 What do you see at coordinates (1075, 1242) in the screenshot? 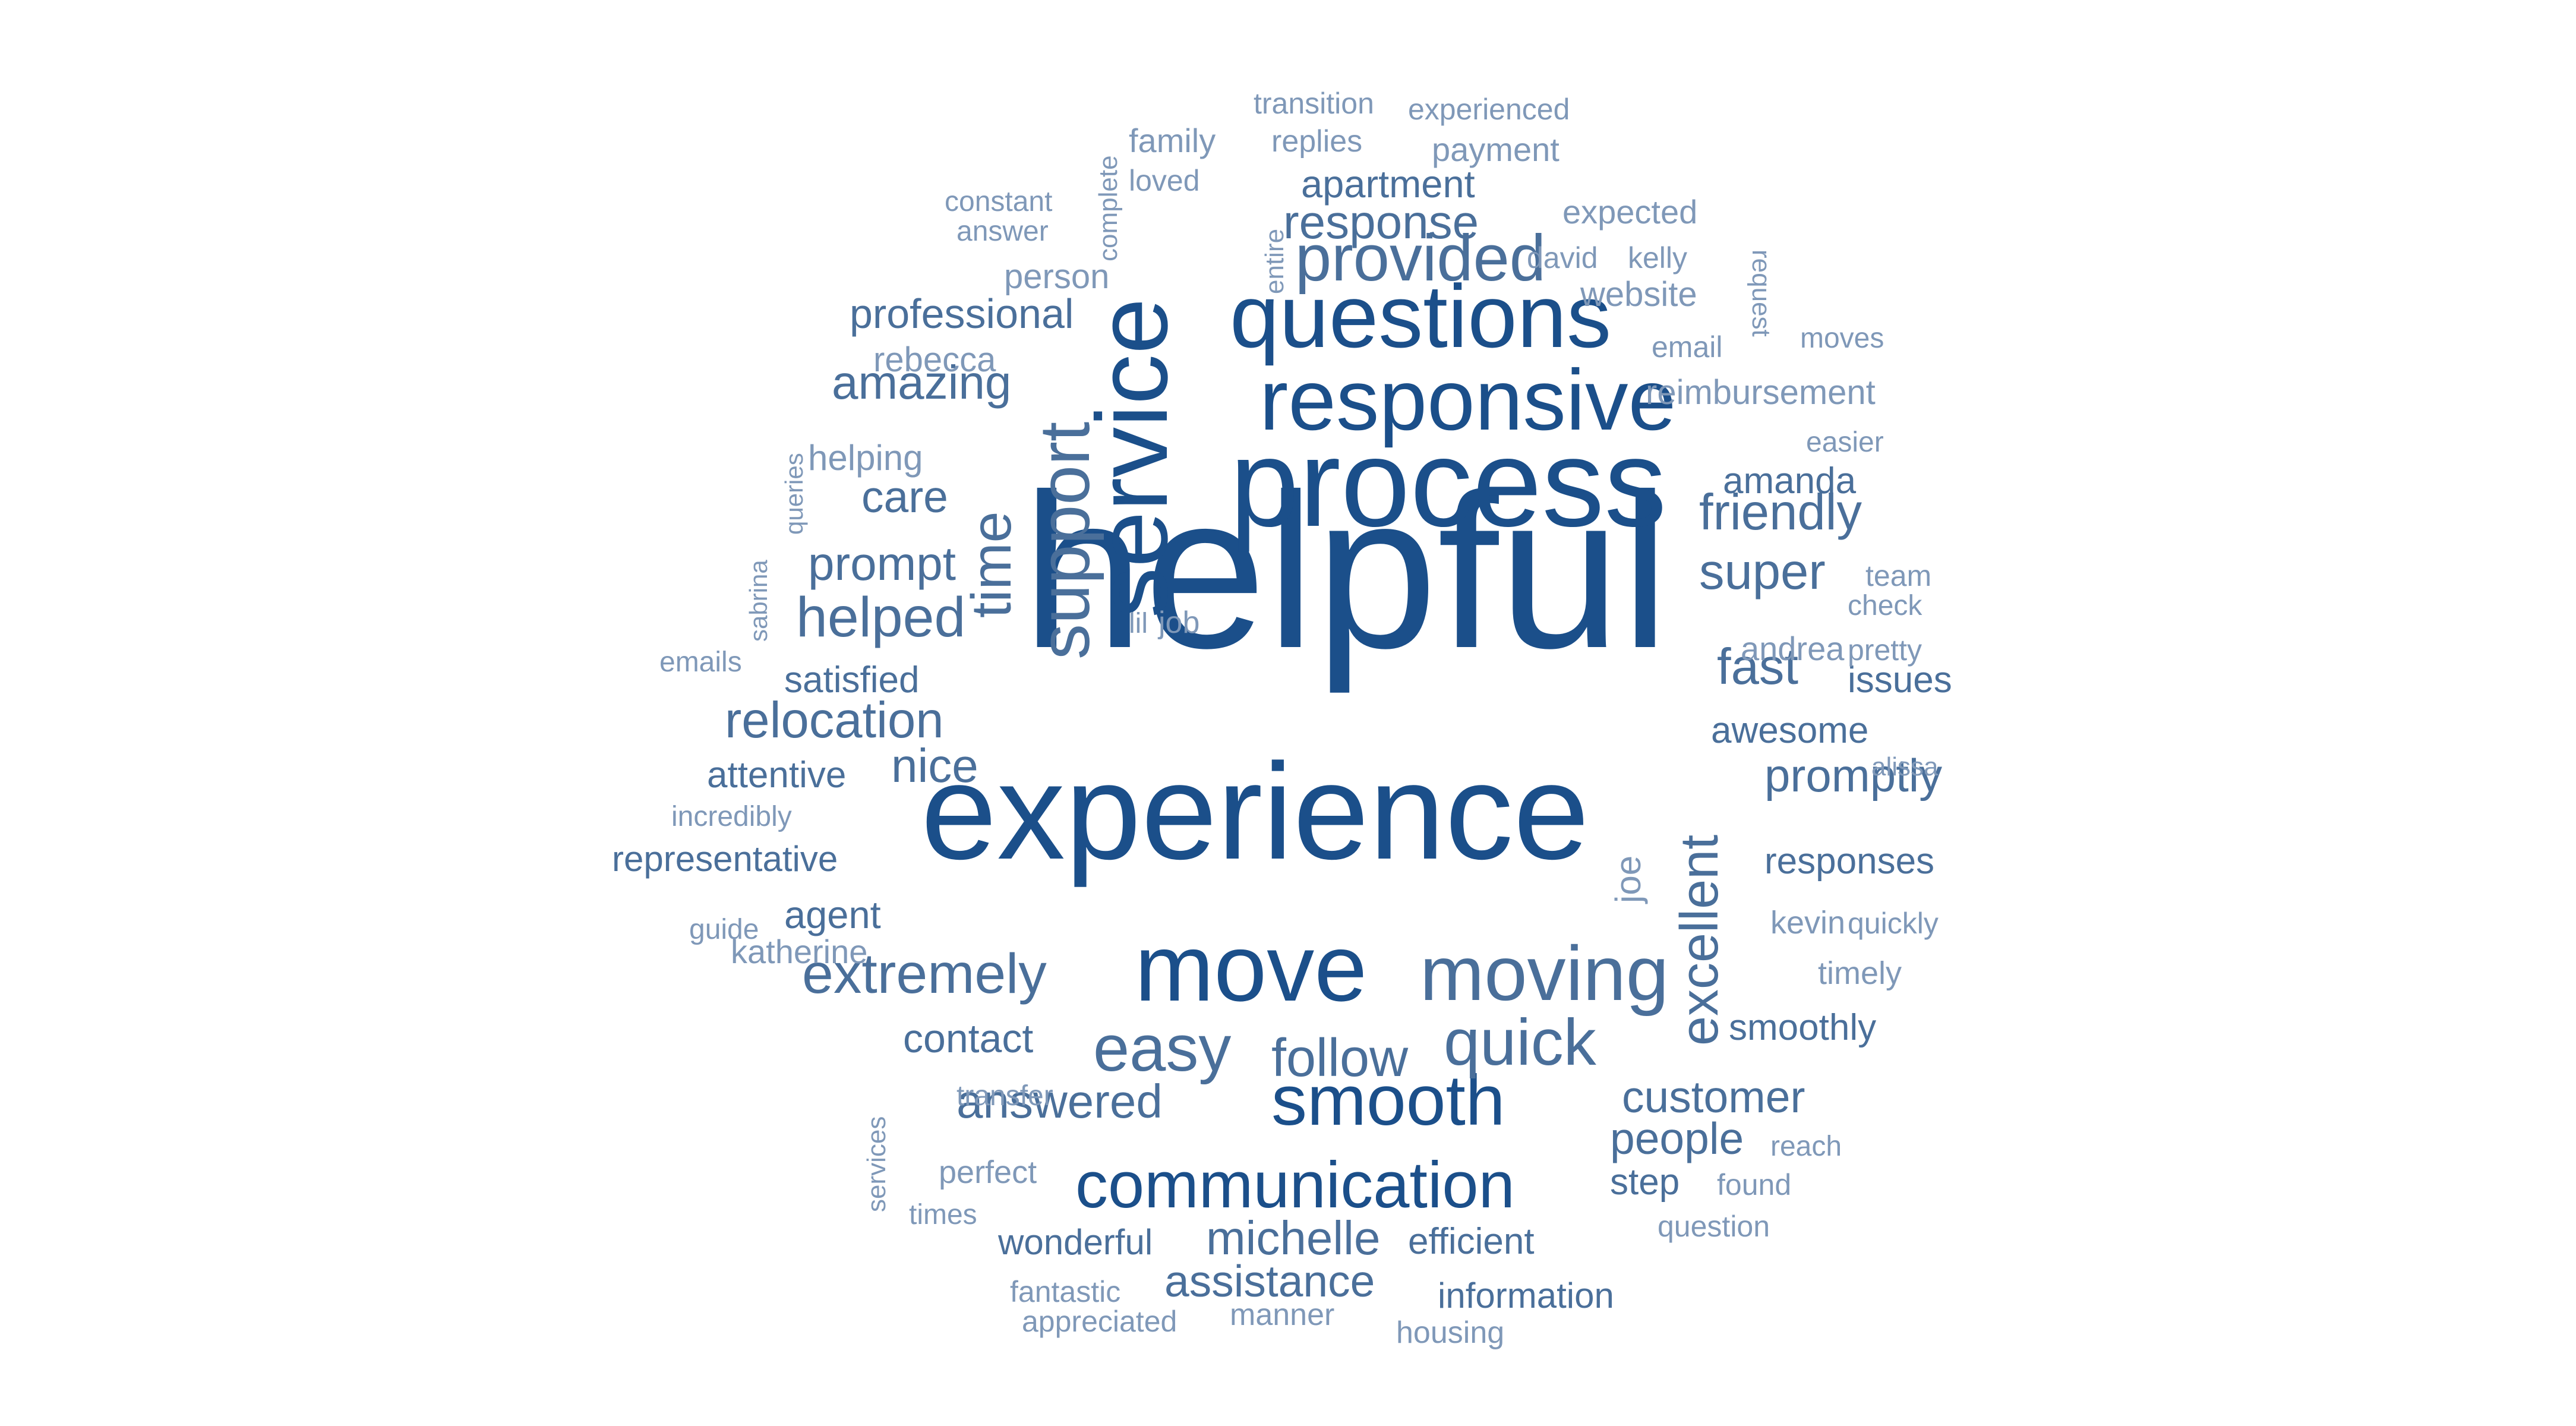
I see `word-wonderful: wonderful` at bounding box center [1075, 1242].